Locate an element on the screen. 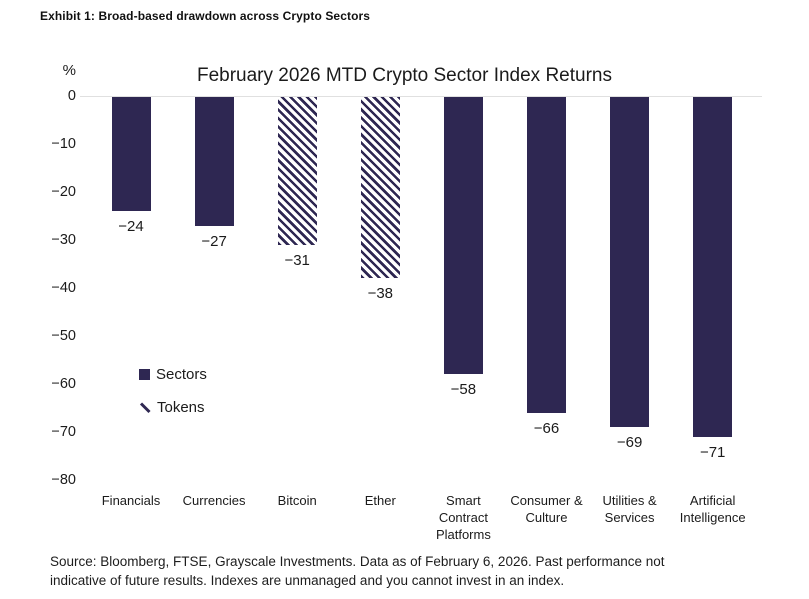  value-label: −66 is located at coordinates (546, 428).